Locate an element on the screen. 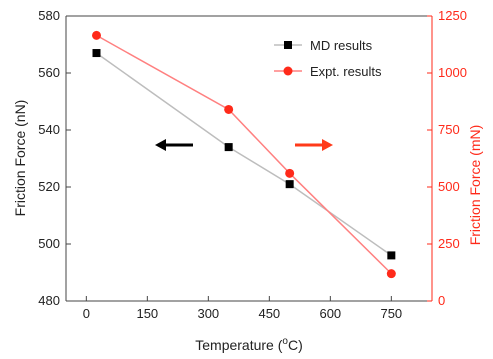 This screenshot has height=359, width=493. legend-label-expt: Expt. results is located at coordinates (346, 71).